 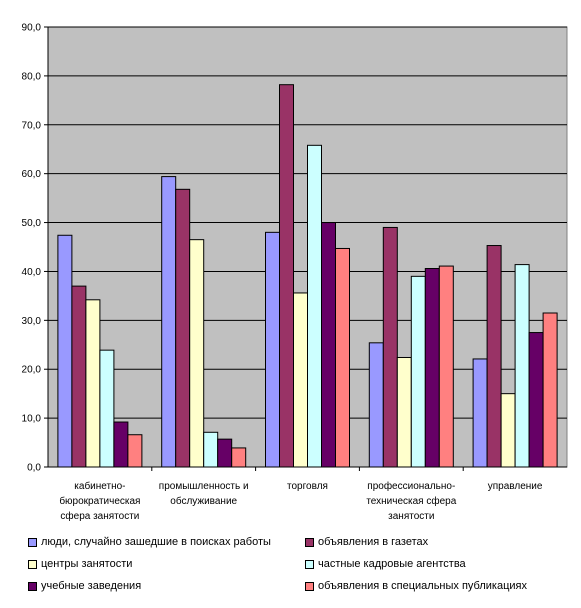 I want to click on legend-label: частные кадровые агентства, so click(x=392, y=564).